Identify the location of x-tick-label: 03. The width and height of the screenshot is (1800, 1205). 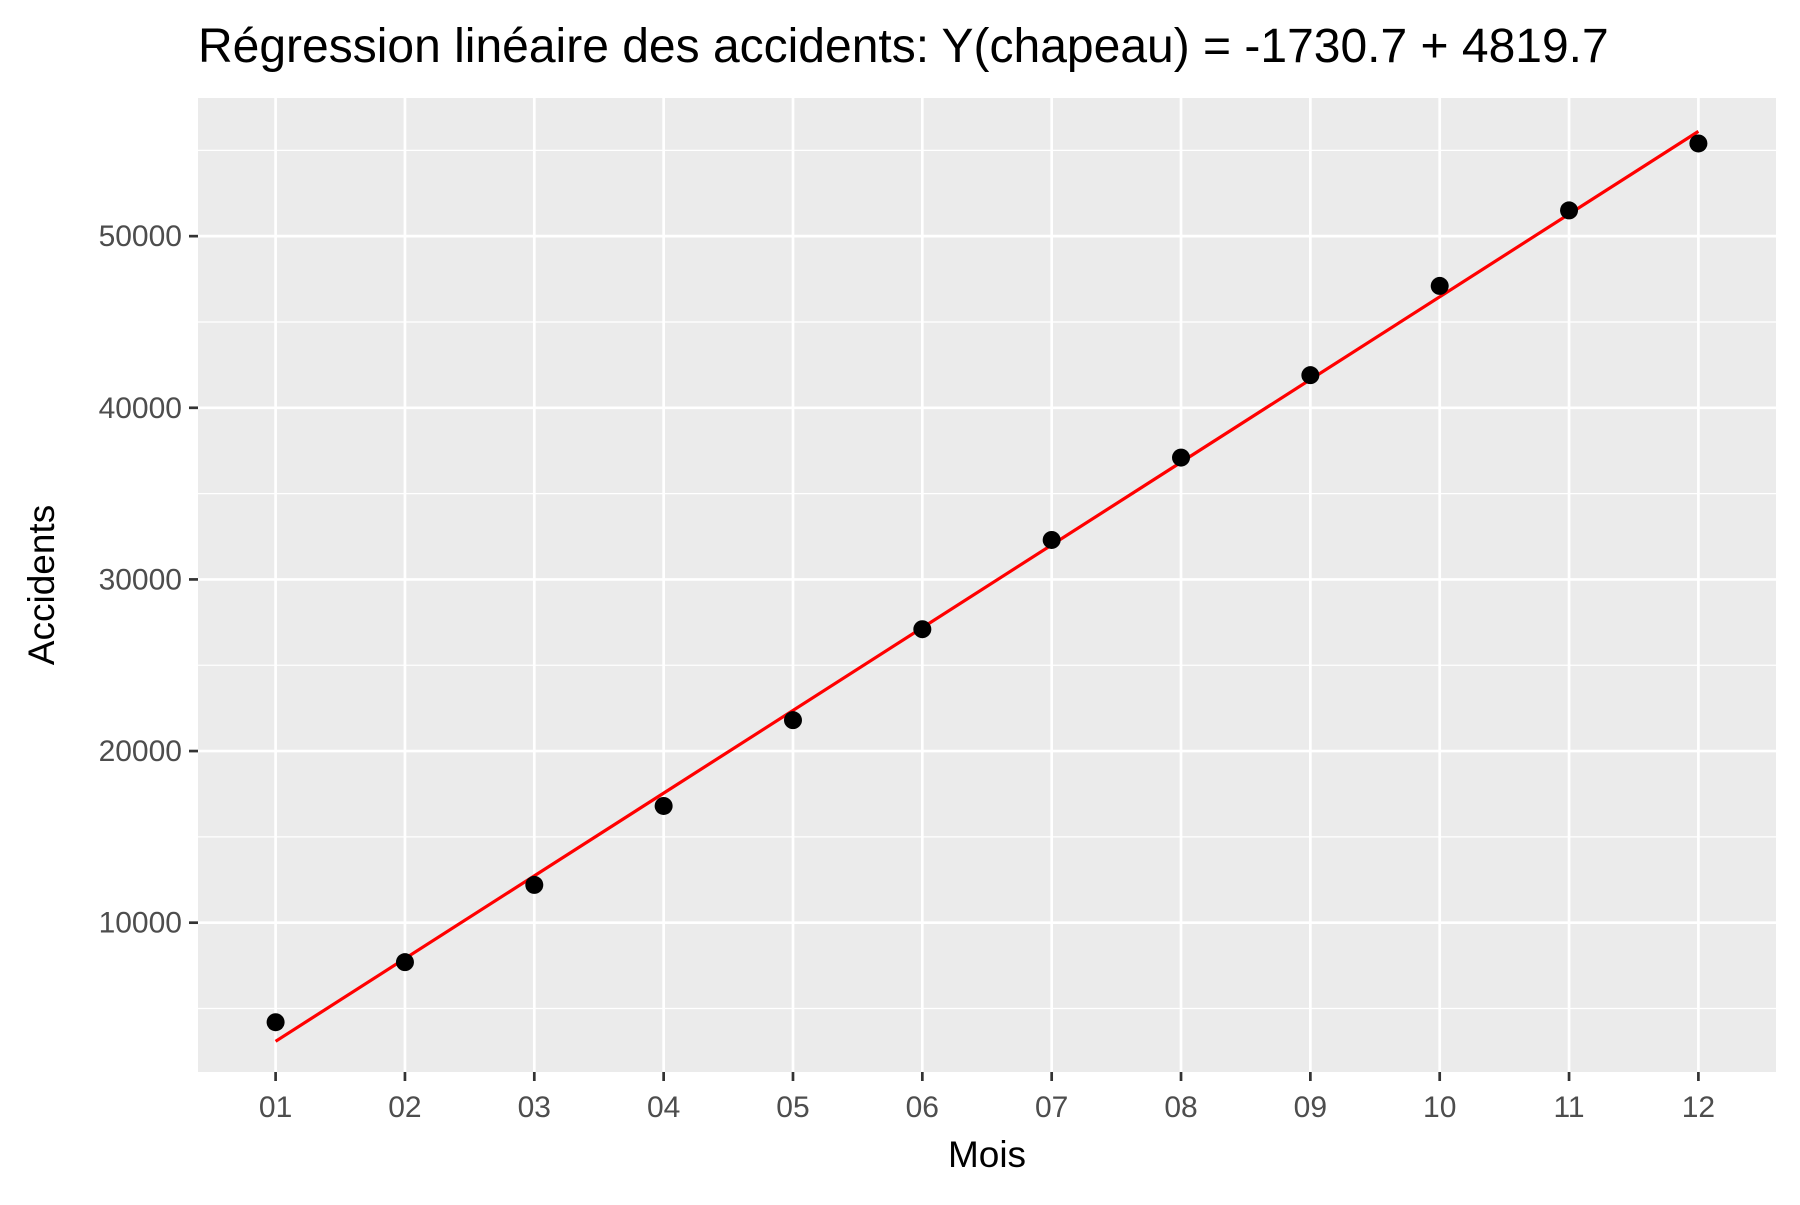
(534, 1107).